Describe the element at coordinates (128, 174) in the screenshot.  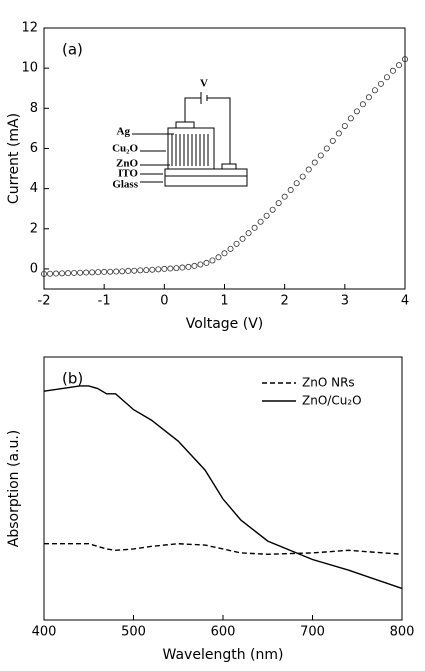
I see `inset-label: ITO` at that location.